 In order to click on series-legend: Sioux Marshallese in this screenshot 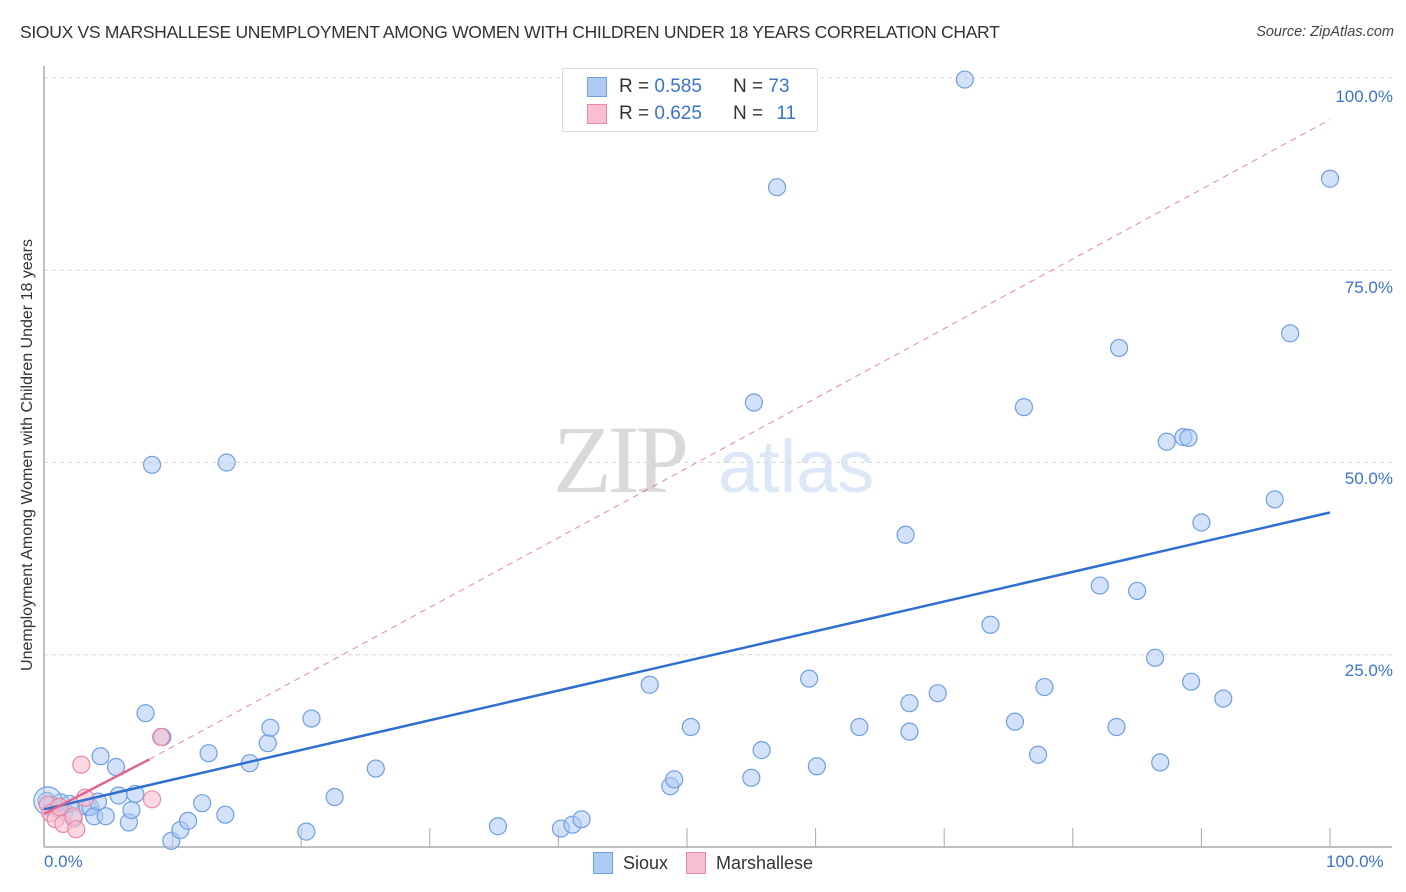, I will do `click(712, 863)`.